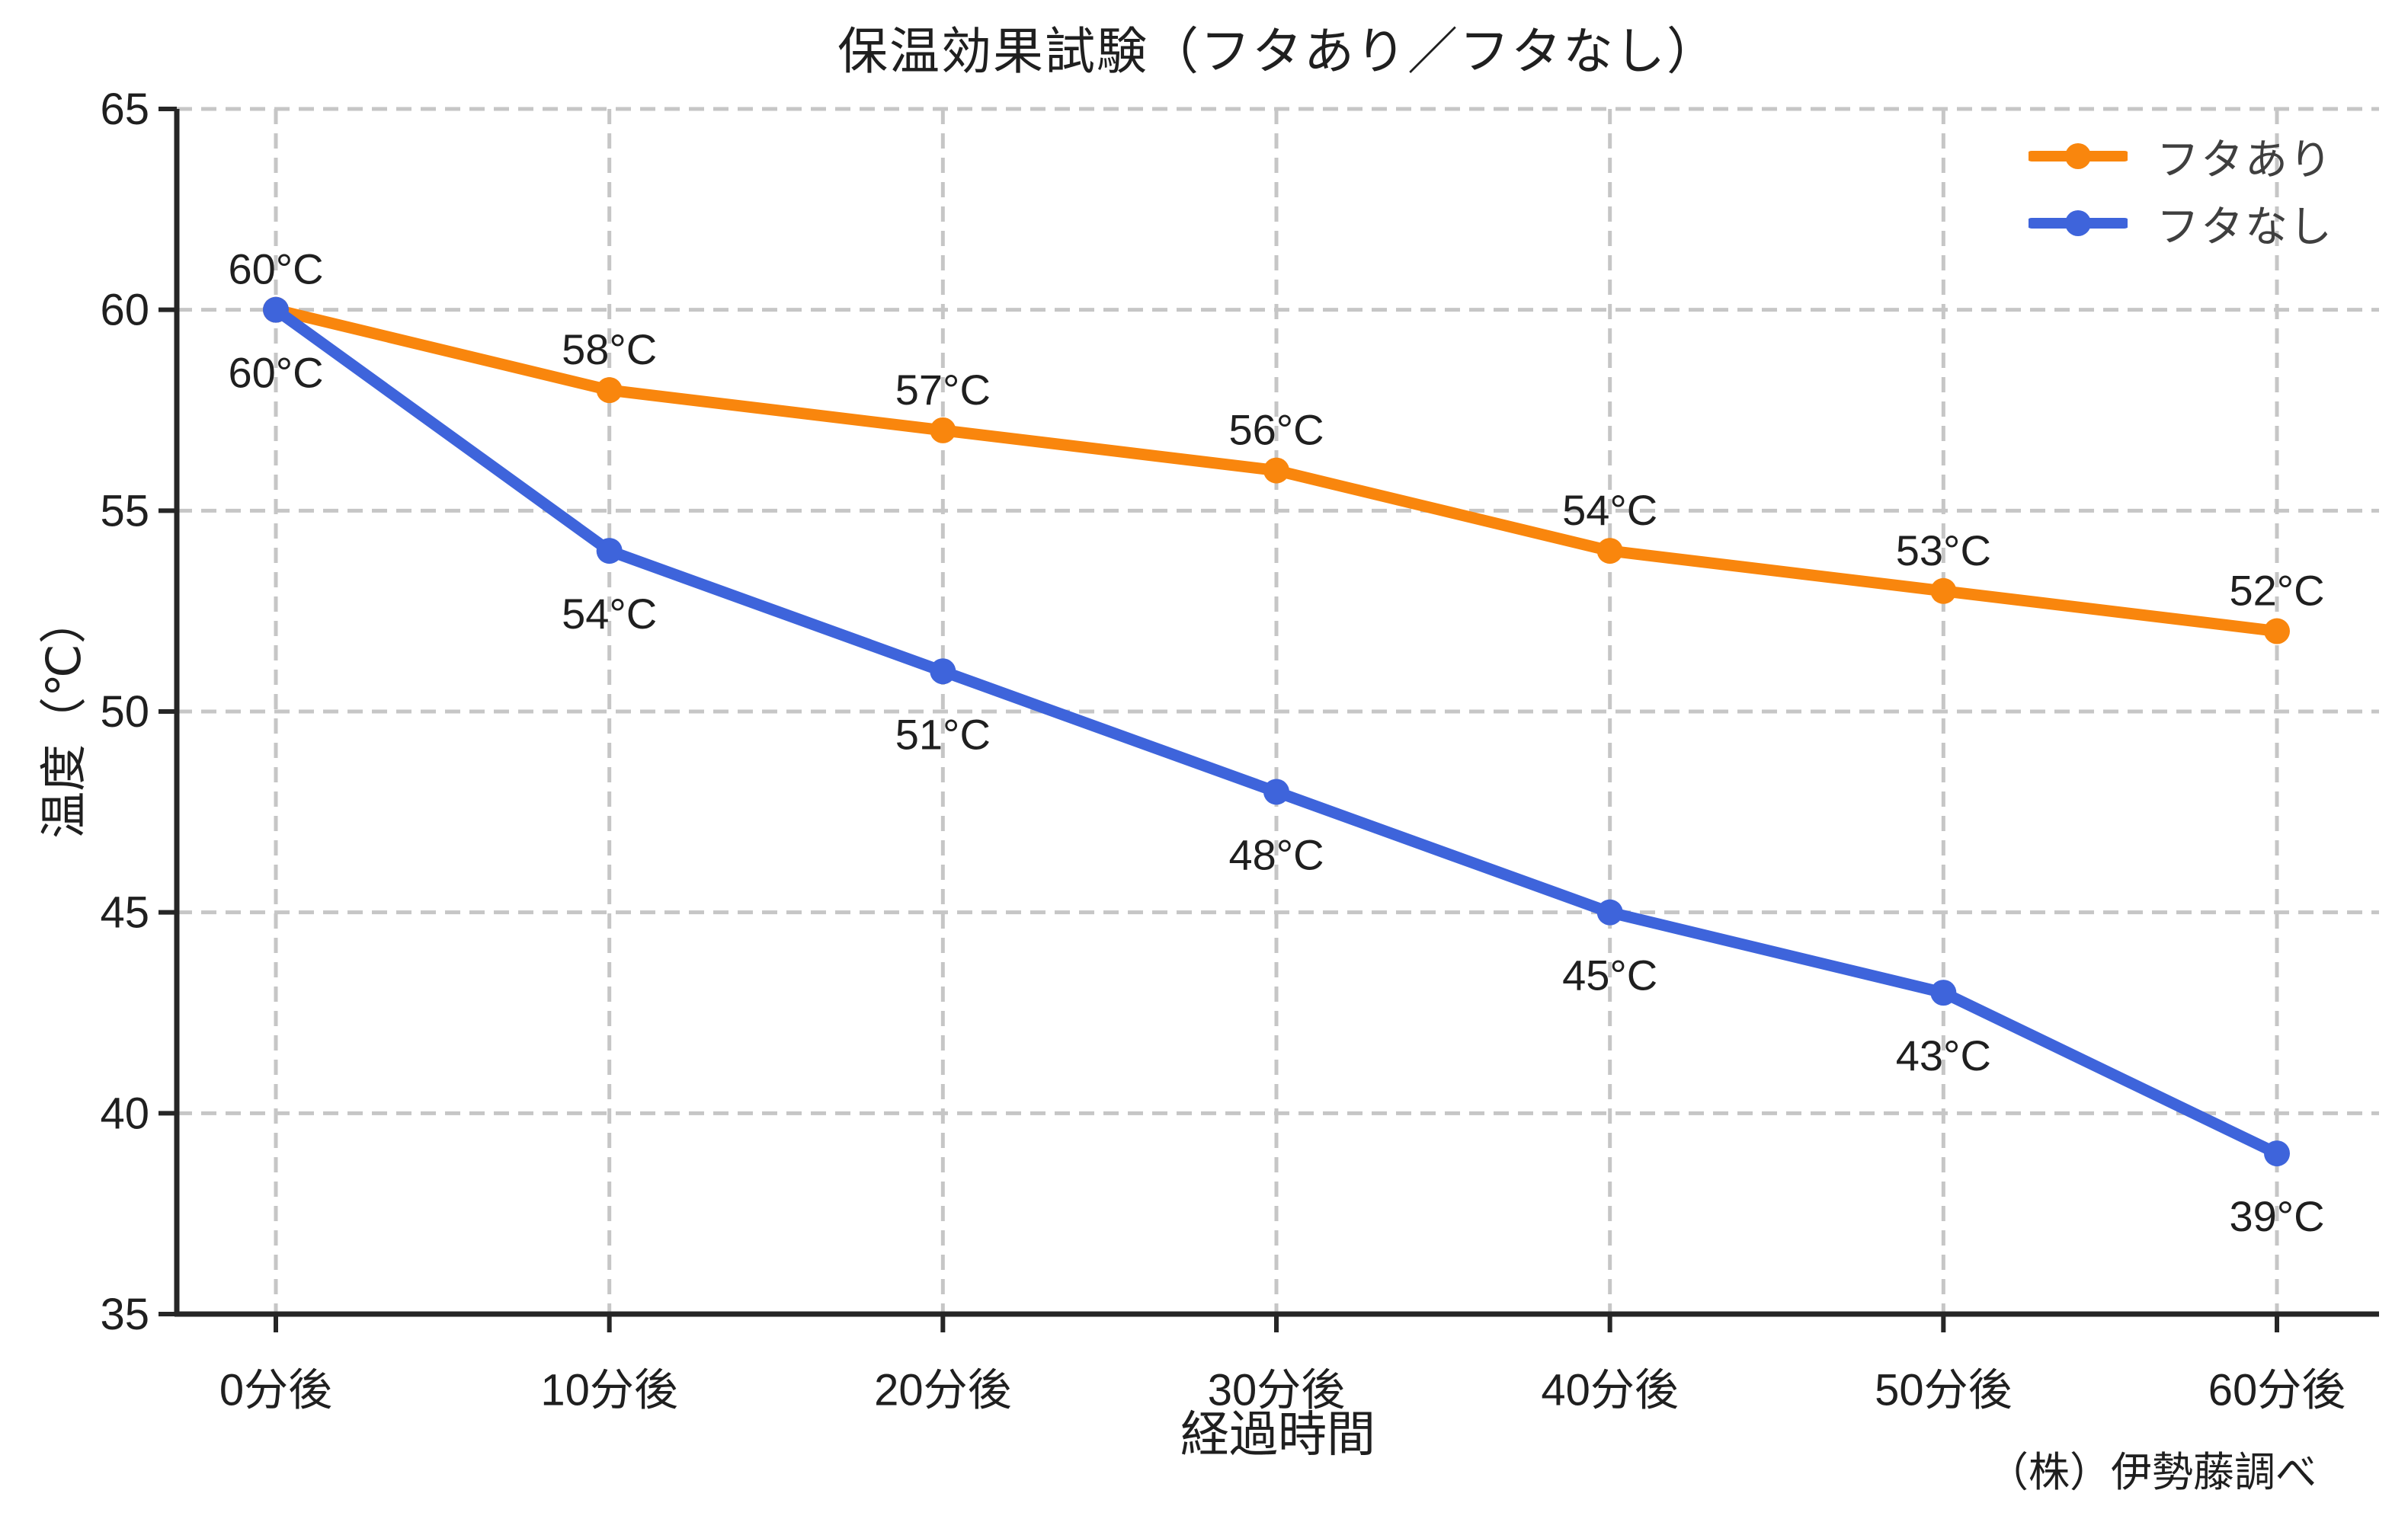  Describe the element at coordinates (609, 349) in the screenshot. I see `series-0-point-label-1: 58°C` at that location.